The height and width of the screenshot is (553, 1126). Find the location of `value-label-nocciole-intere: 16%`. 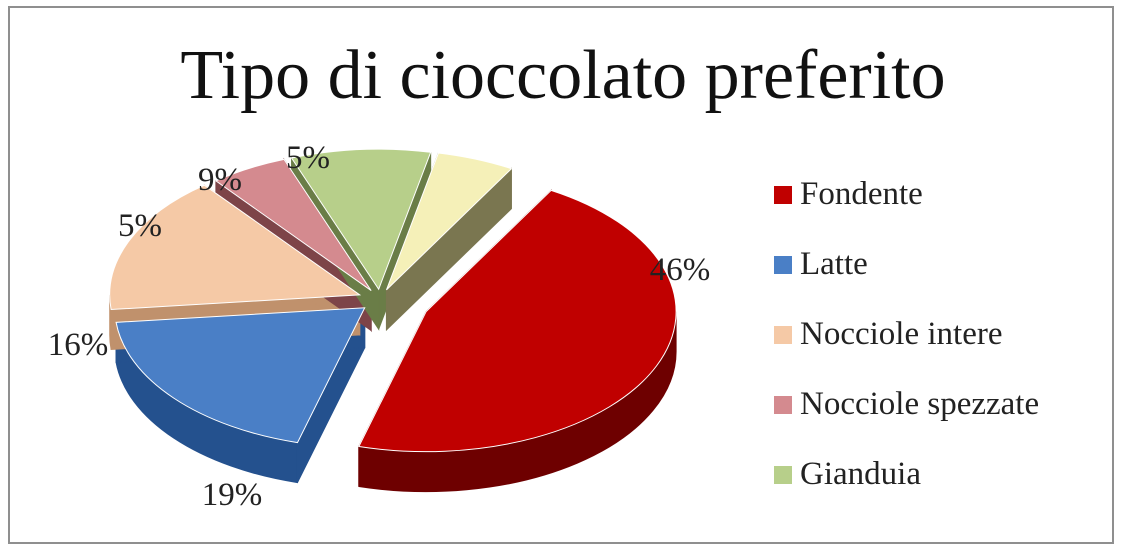

value-label-nocciole-intere: 16% is located at coordinates (78, 345).